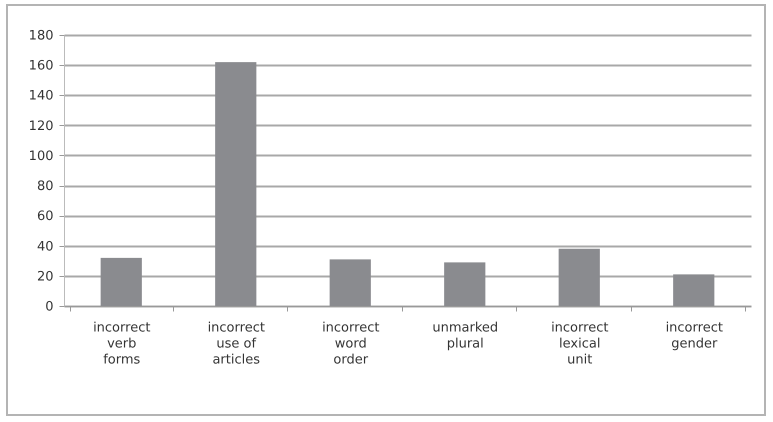 The height and width of the screenshot is (422, 773). I want to click on y-tick-label: 0, so click(49, 307).